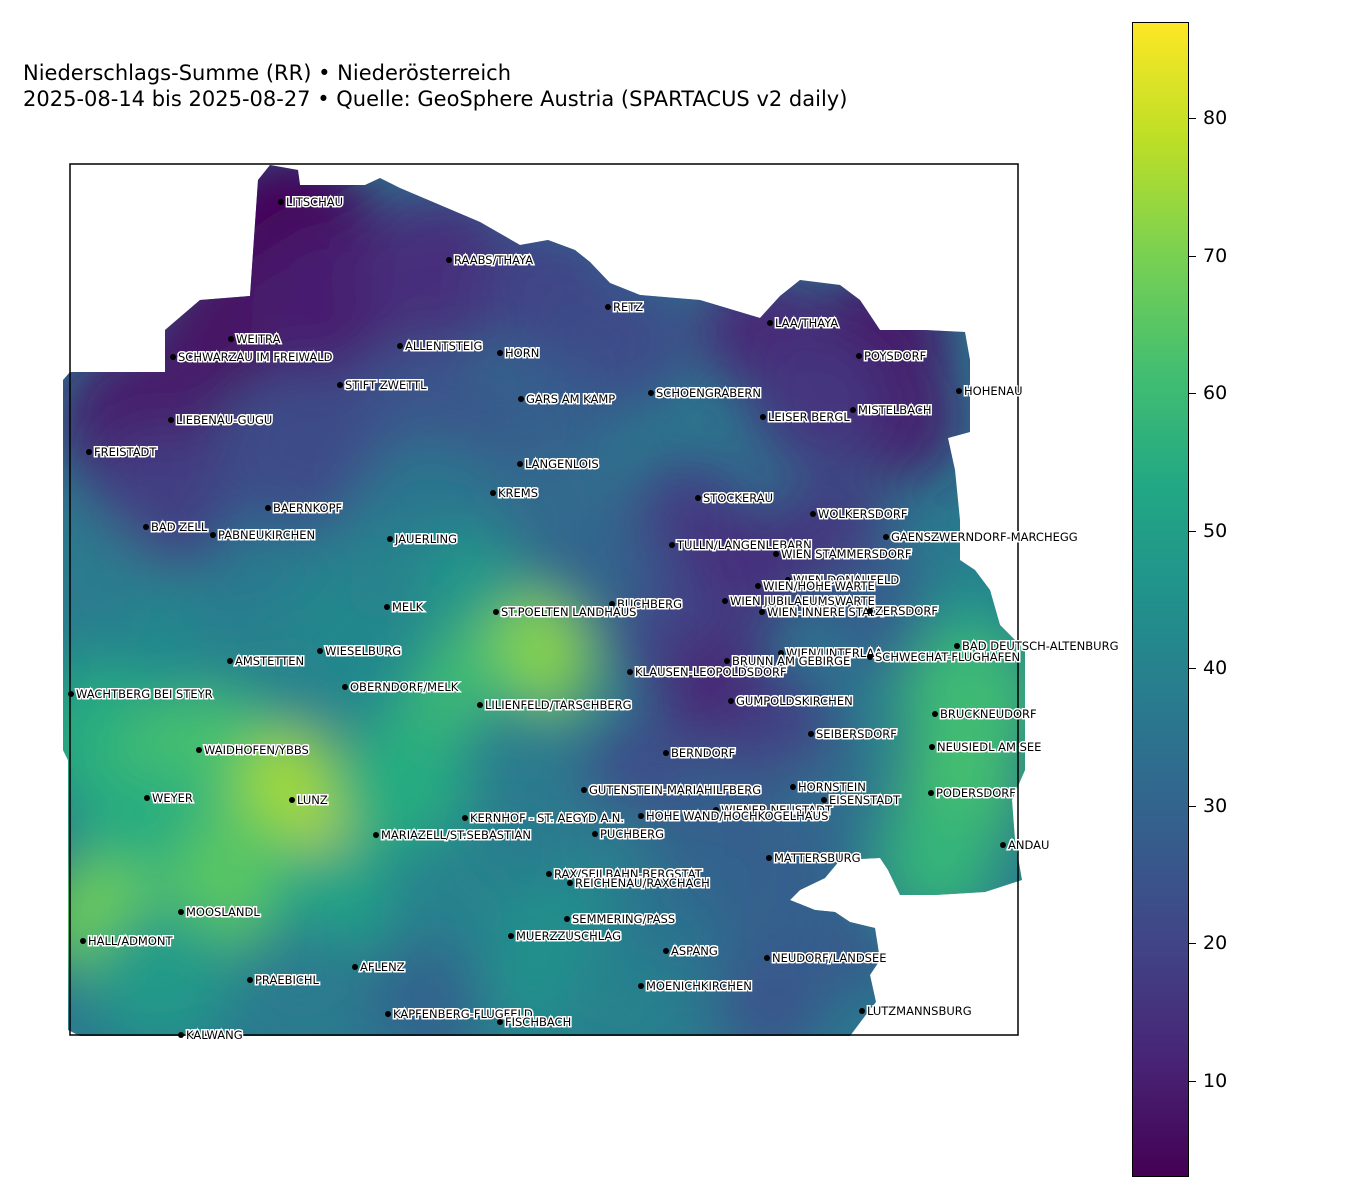 This screenshot has height=1200, width=1350. Describe the element at coordinates (642, 883) in the screenshot. I see `station-label: REICHENAU/RAXCHACH` at that location.